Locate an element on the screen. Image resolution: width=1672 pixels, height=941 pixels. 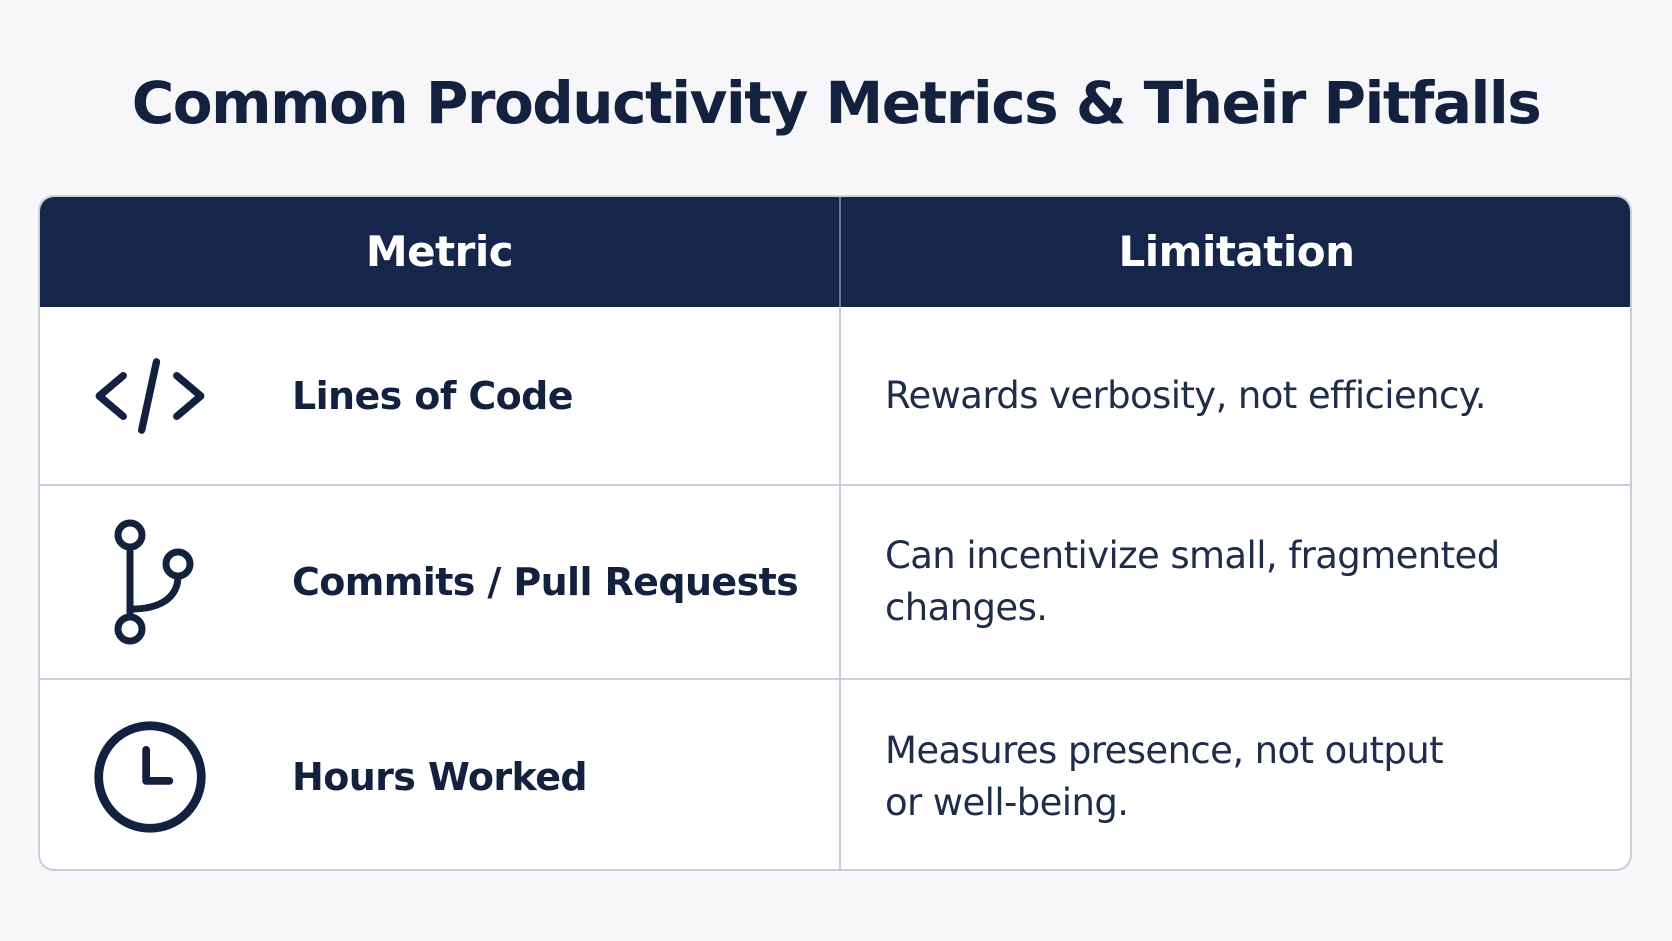
git-branch-icon is located at coordinates (150, 582).